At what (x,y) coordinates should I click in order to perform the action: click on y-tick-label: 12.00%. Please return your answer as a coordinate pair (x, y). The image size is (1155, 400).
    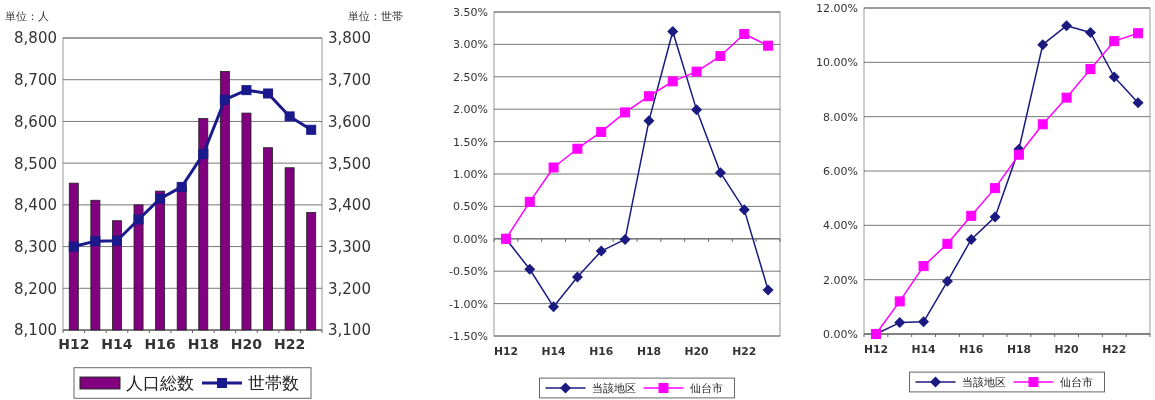
    Looking at the image, I should click on (837, 8).